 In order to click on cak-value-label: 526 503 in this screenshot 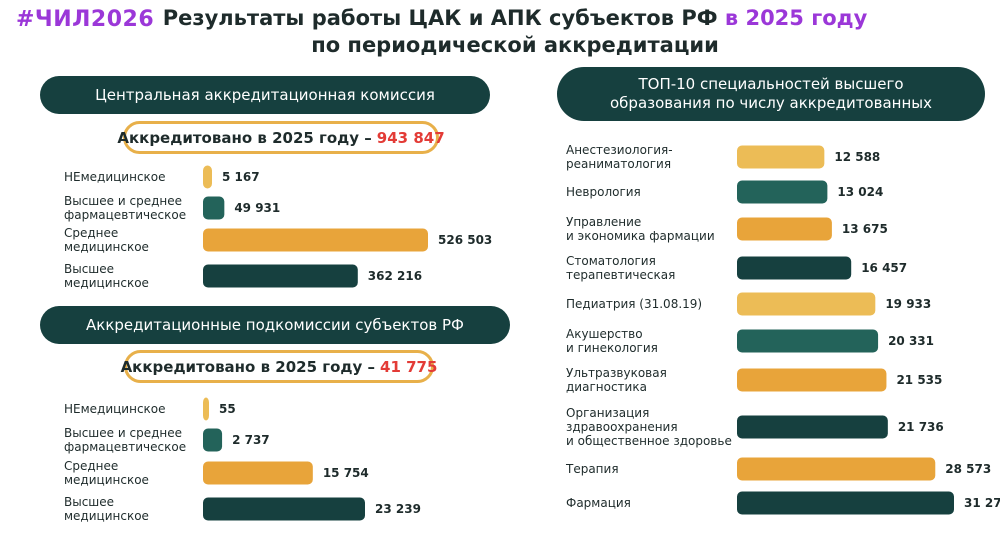, I will do `click(465, 240)`.